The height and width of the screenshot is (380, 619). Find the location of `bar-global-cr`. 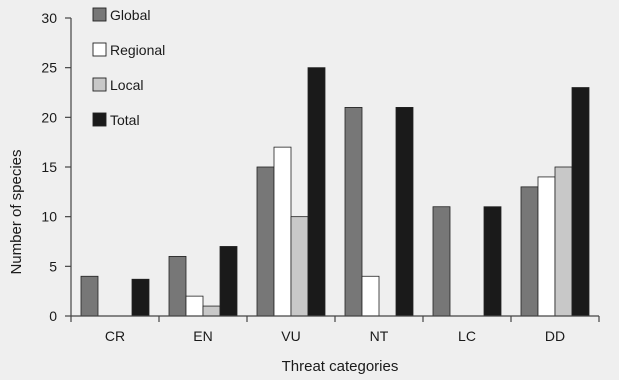

bar-global-cr is located at coordinates (89, 296).